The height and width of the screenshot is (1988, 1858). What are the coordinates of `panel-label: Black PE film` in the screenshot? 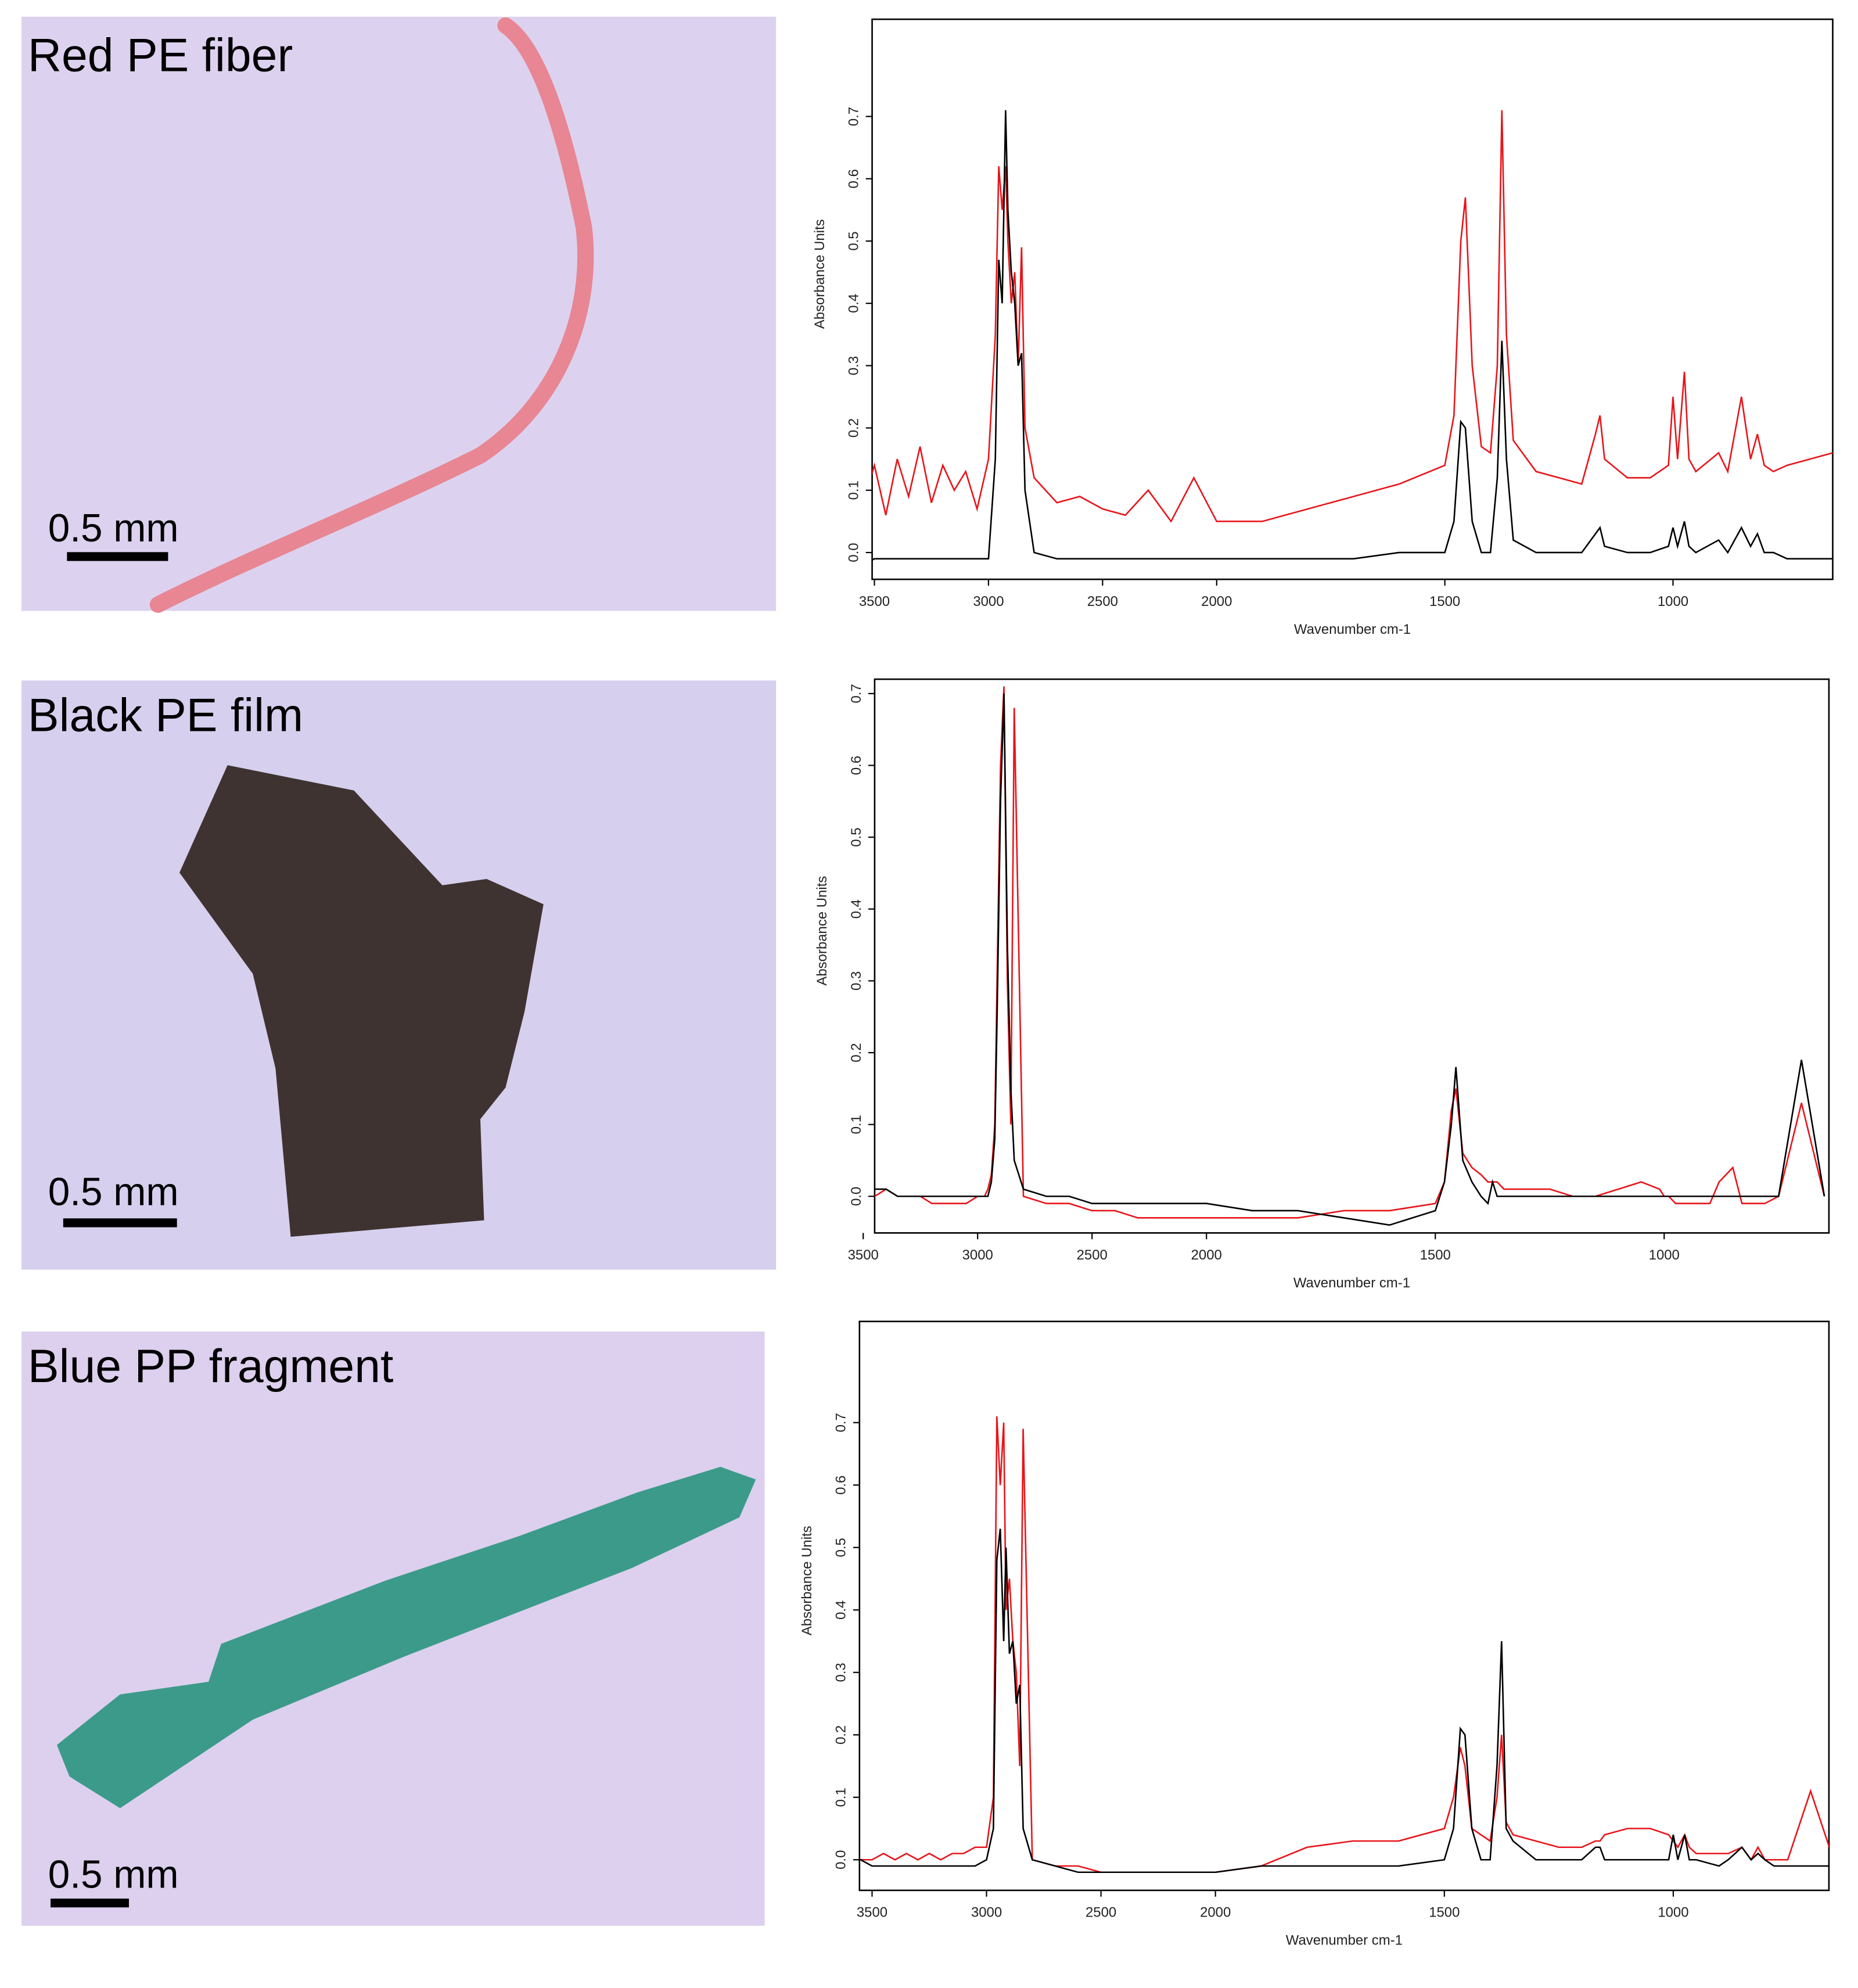 It's located at (165, 715).